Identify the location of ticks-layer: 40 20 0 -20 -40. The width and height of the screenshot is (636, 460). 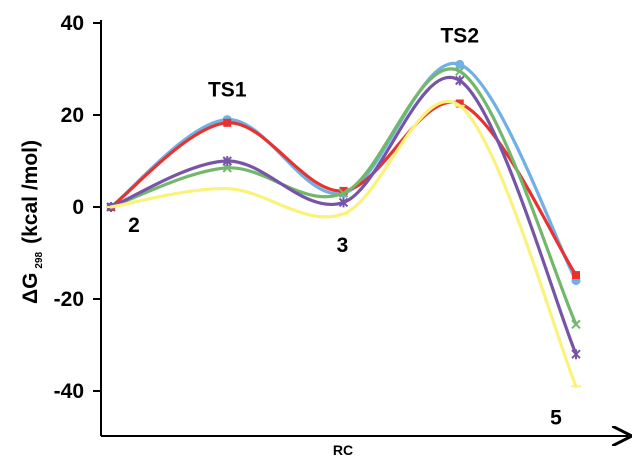
(77, 207).